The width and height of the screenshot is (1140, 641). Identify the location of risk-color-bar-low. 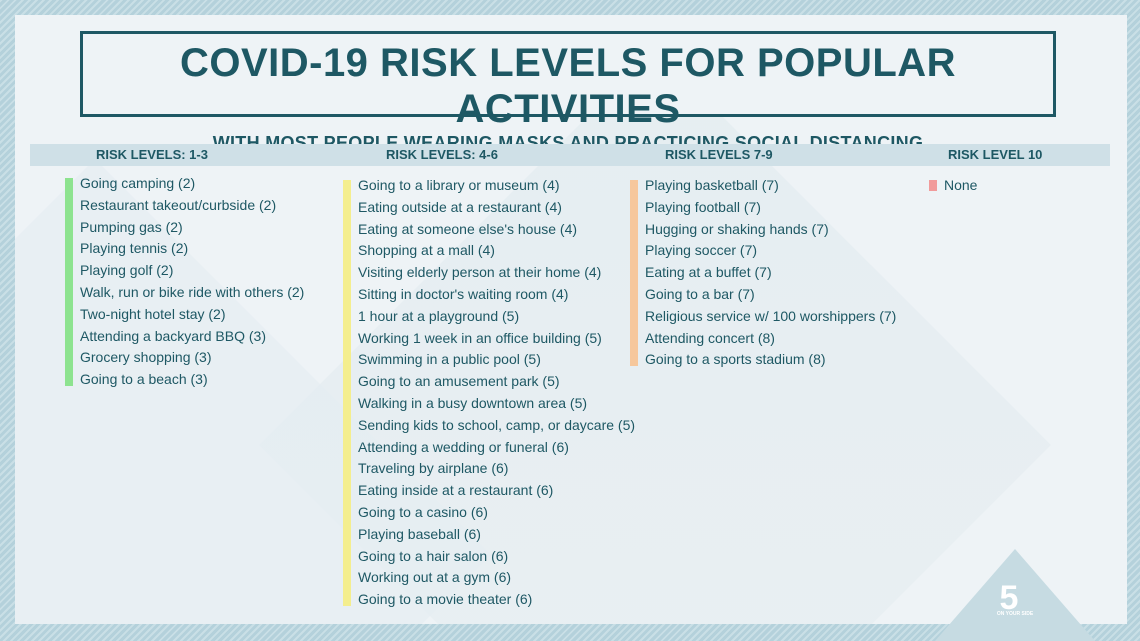
(69, 282).